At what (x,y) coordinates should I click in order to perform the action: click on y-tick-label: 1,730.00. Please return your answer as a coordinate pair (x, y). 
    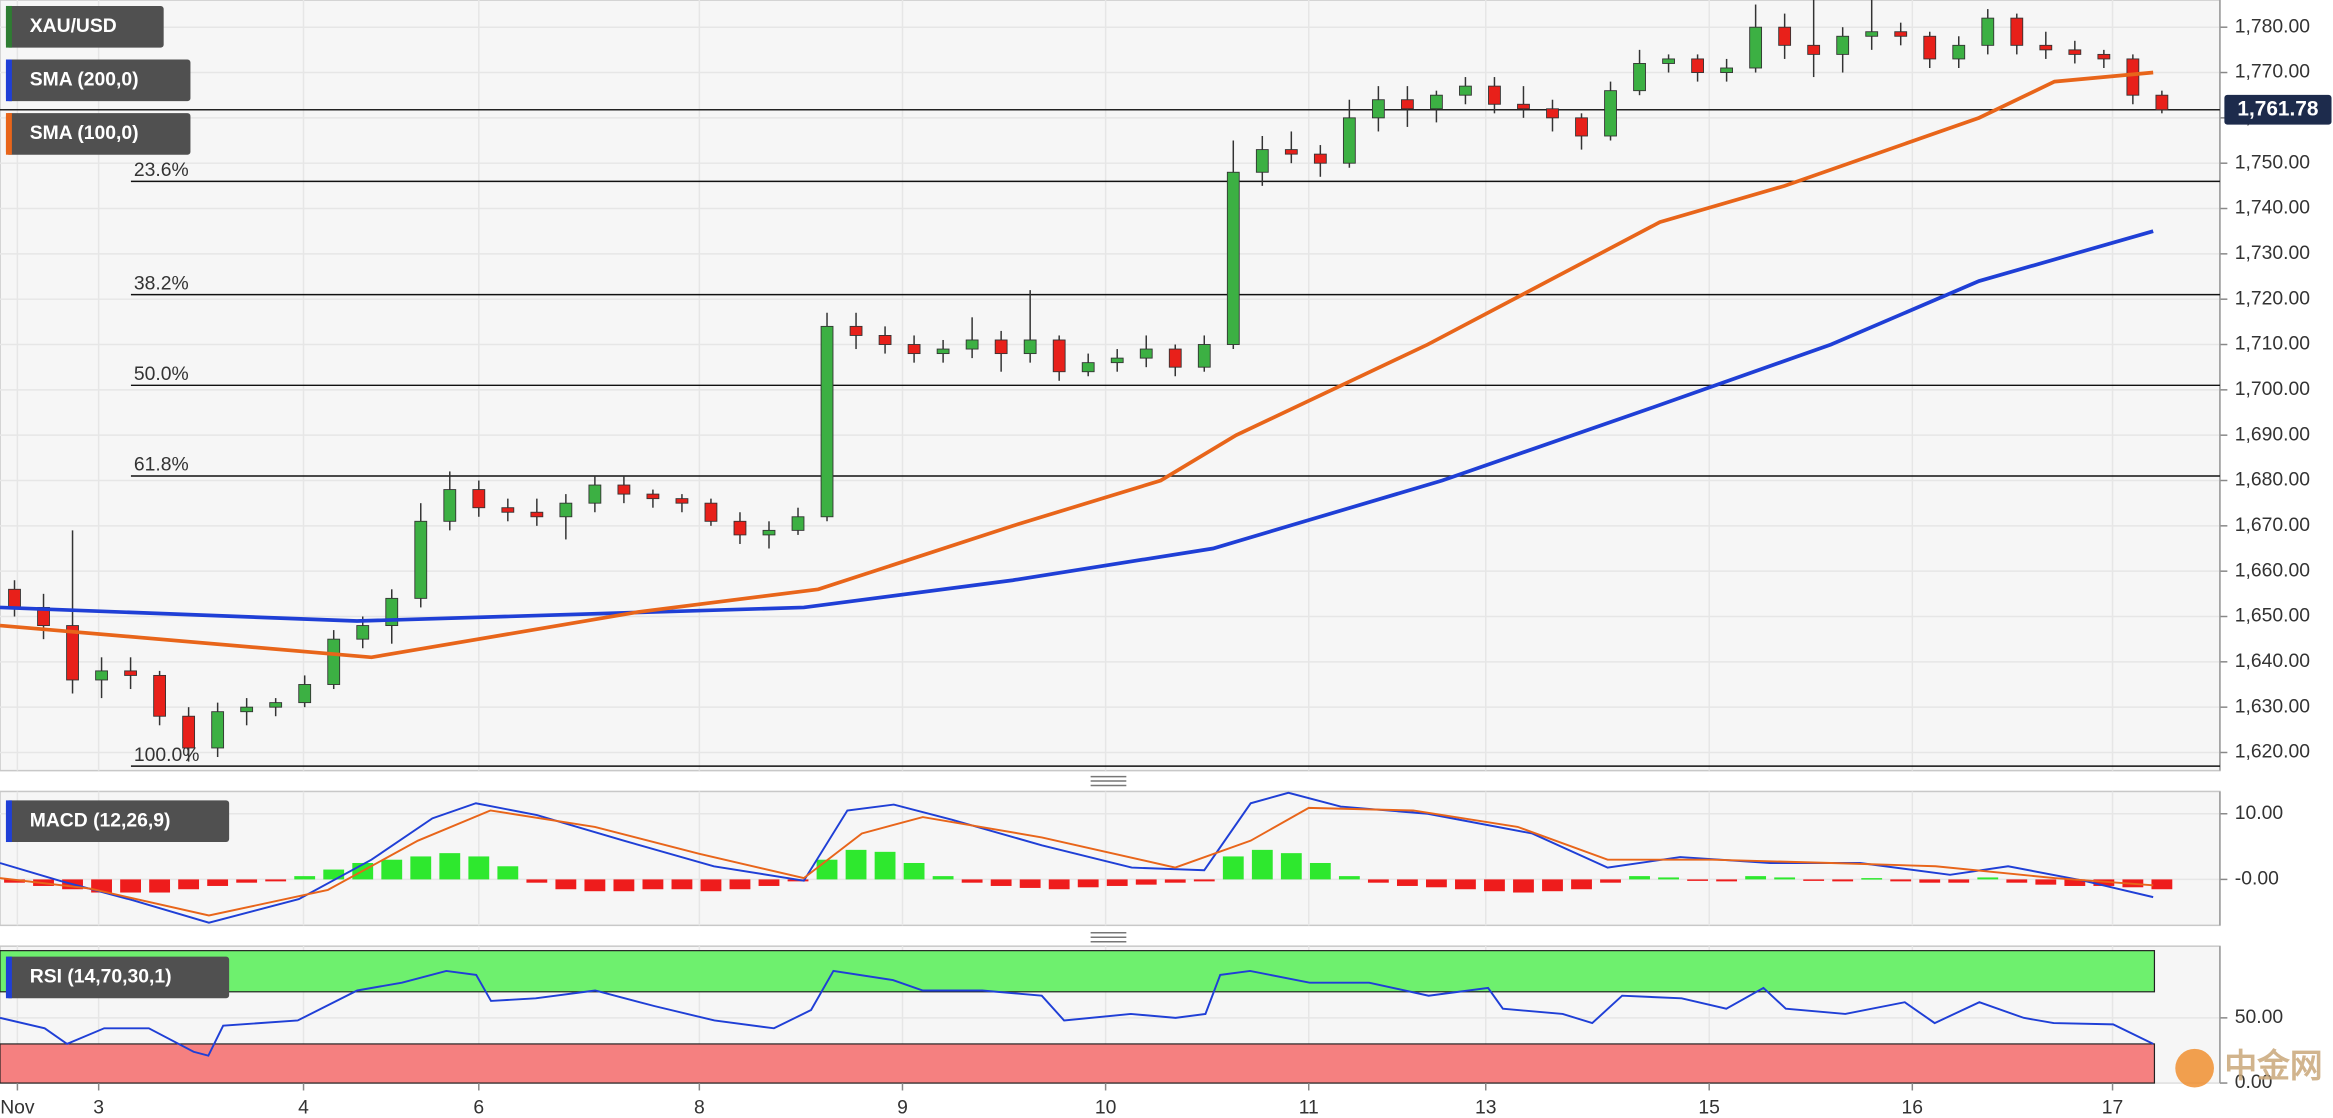
    Looking at the image, I should click on (2272, 253).